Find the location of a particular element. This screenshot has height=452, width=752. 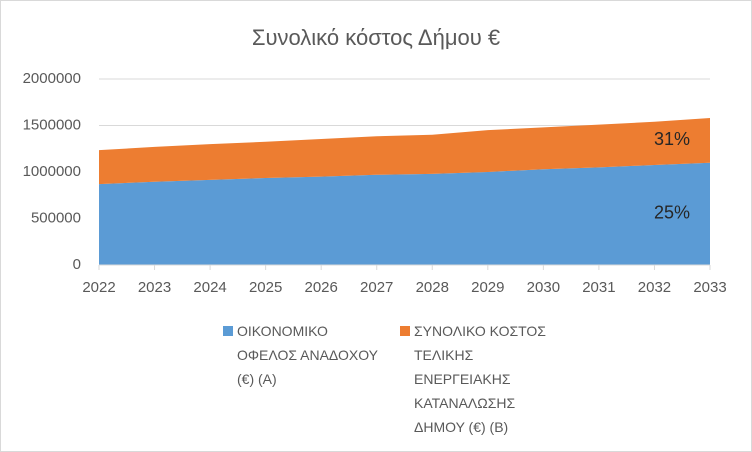

x-tick-label: 2023 is located at coordinates (154, 287).